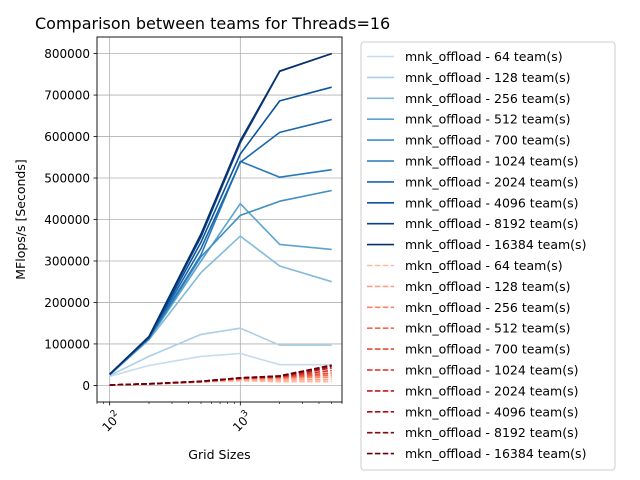 The height and width of the screenshot is (480, 640). What do you see at coordinates (484, 56) in the screenshot?
I see `legend-entry-label: mnk_offload - 64 team(s)` at bounding box center [484, 56].